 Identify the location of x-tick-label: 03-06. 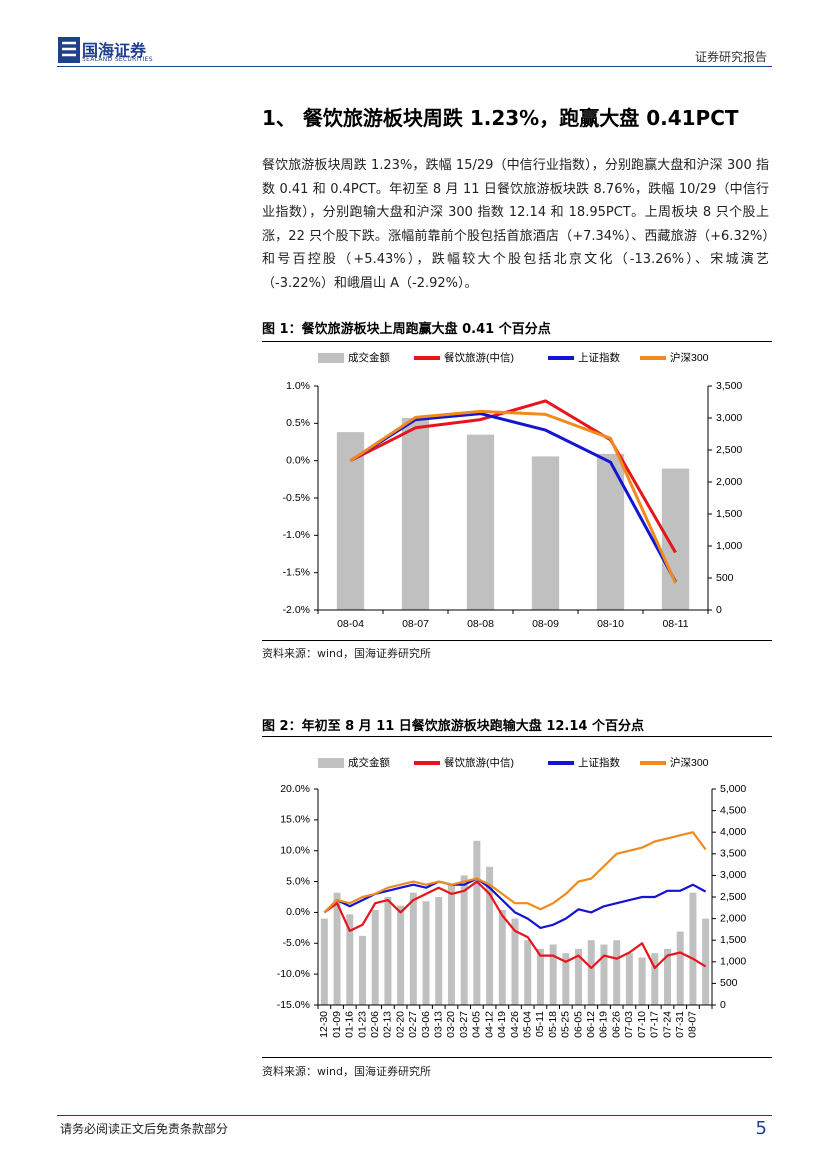
(426, 1024).